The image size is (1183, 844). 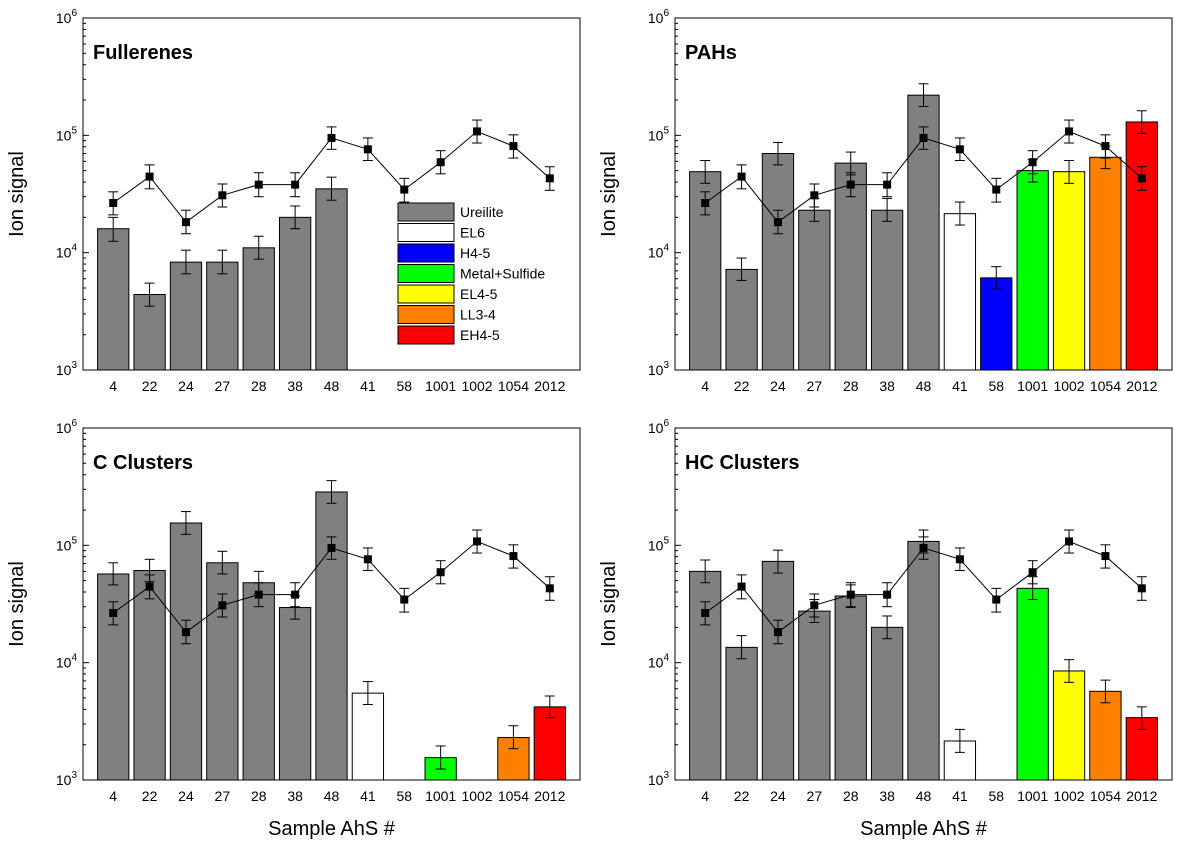 I want to click on chart-title: HC Clusters, so click(x=742, y=463).